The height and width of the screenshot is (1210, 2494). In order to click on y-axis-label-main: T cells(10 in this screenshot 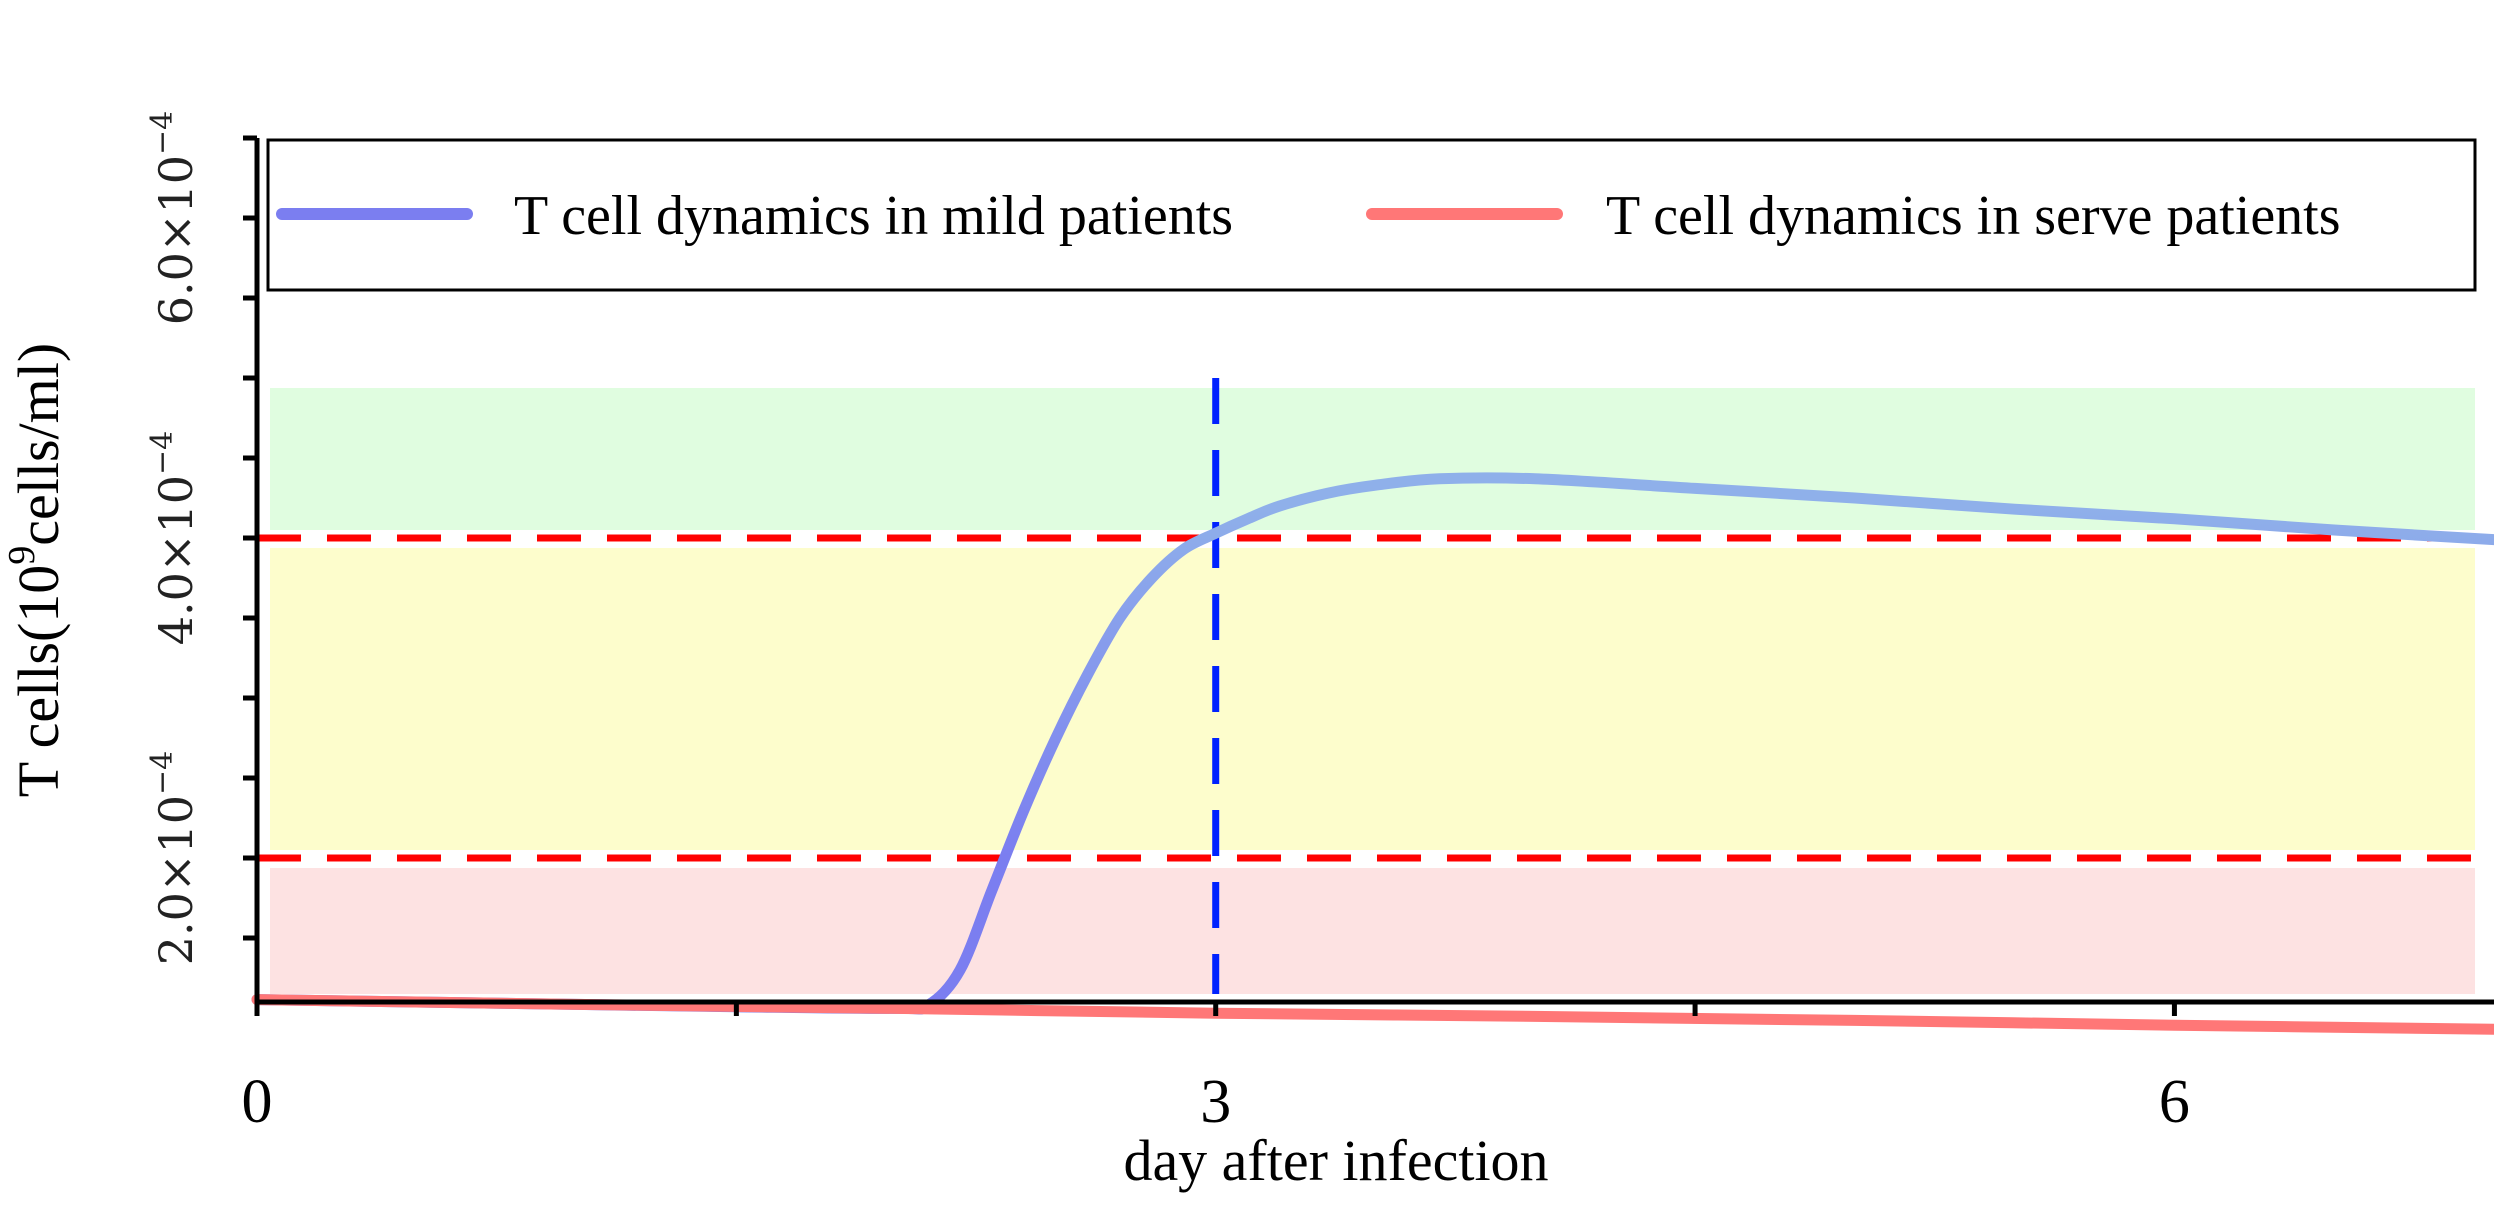, I will do `click(38, 681)`.